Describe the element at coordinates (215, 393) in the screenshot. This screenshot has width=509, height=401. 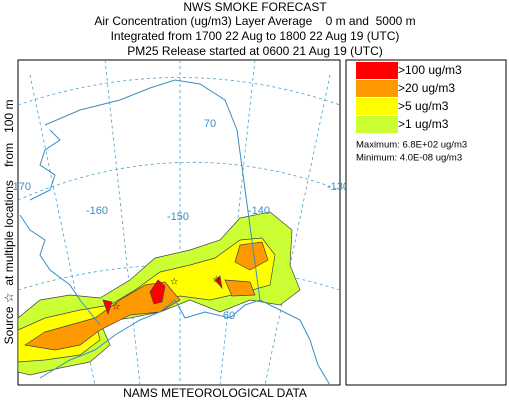
I see `footer: NAMS METEOROLOGICAL DATA` at that location.